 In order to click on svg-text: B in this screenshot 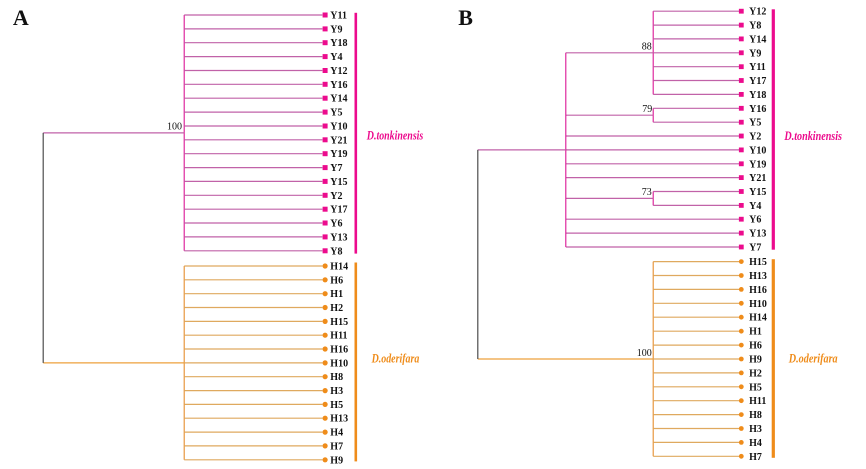, I will do `click(465, 17)`.